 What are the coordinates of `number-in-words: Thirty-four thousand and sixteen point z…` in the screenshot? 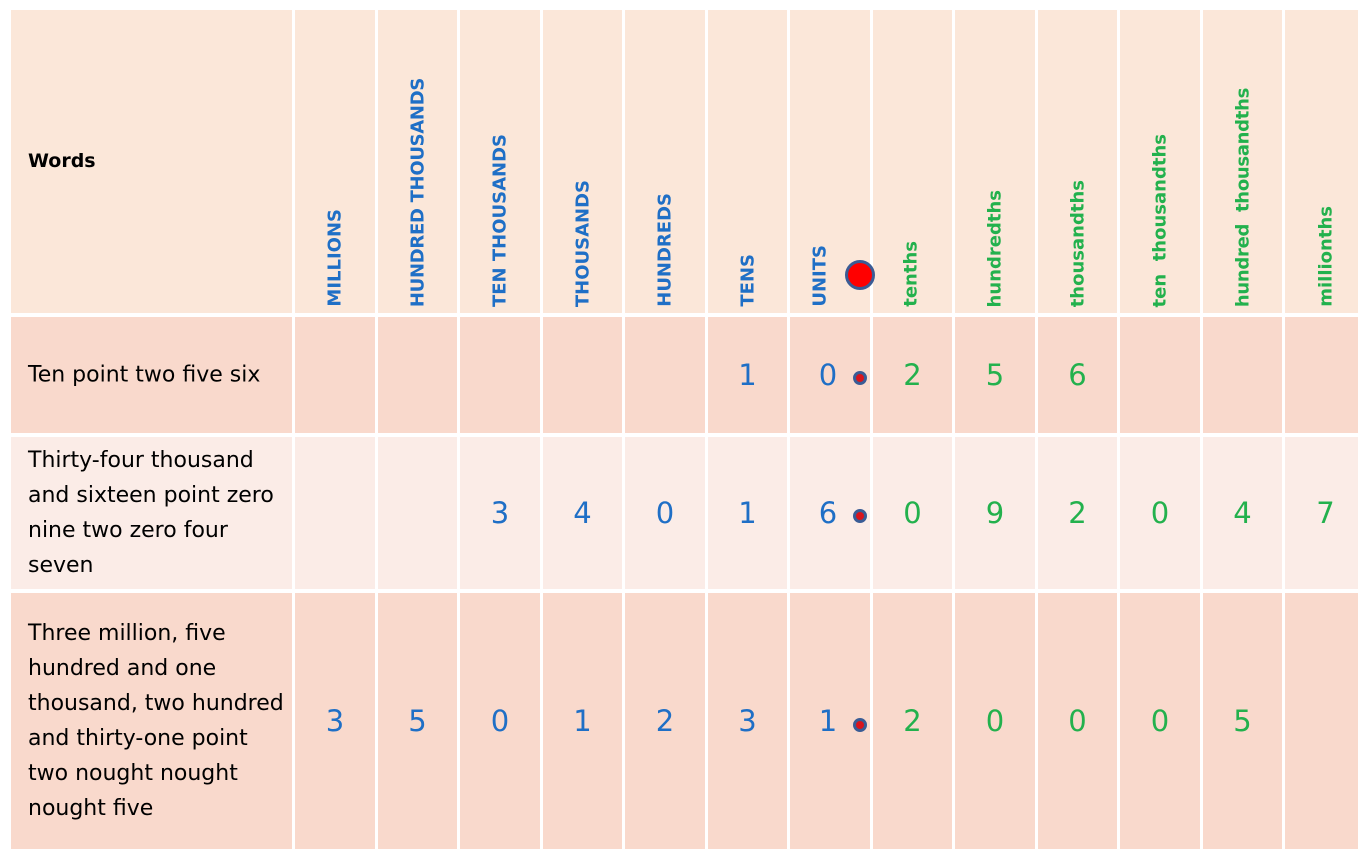 It's located at (151, 513).